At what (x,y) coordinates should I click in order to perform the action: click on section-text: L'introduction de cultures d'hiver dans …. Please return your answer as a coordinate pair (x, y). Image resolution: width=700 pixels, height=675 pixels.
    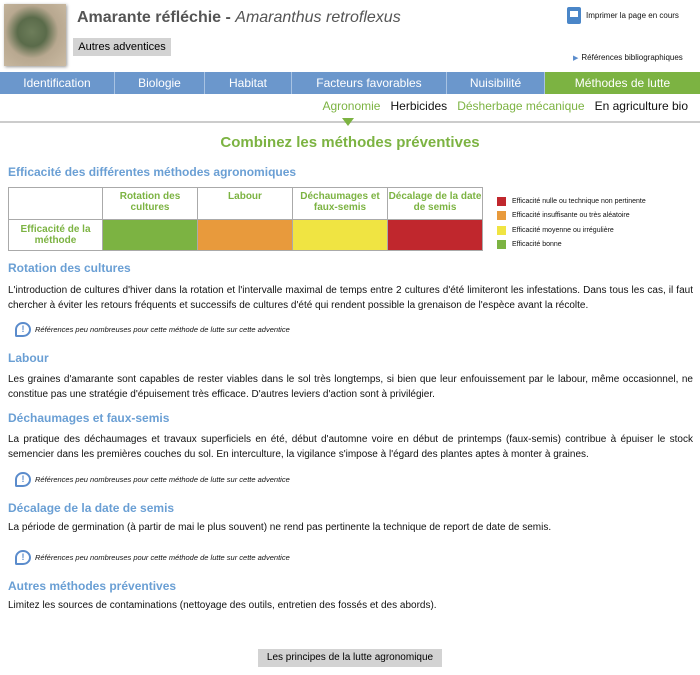
    Looking at the image, I should click on (350, 298).